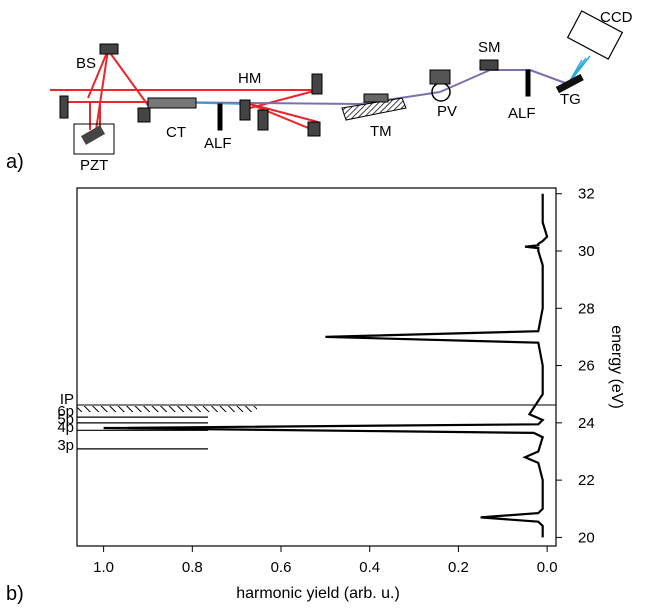  Describe the element at coordinates (528, 83) in the screenshot. I see `alf2-filter` at that location.